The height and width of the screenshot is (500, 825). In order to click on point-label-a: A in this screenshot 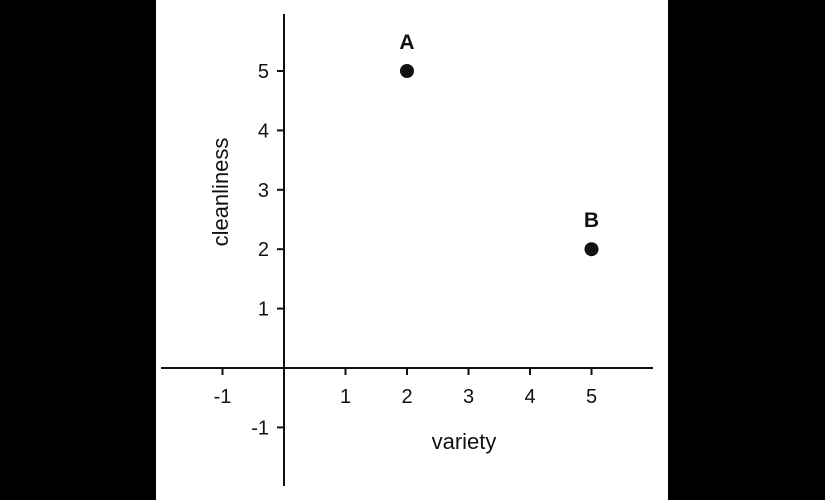, I will do `click(406, 42)`.